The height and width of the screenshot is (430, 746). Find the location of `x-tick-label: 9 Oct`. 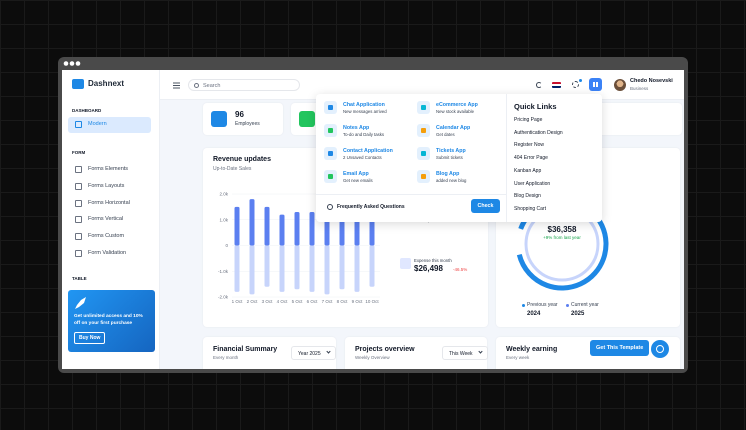

x-tick-label: 9 Oct is located at coordinates (358, 301).